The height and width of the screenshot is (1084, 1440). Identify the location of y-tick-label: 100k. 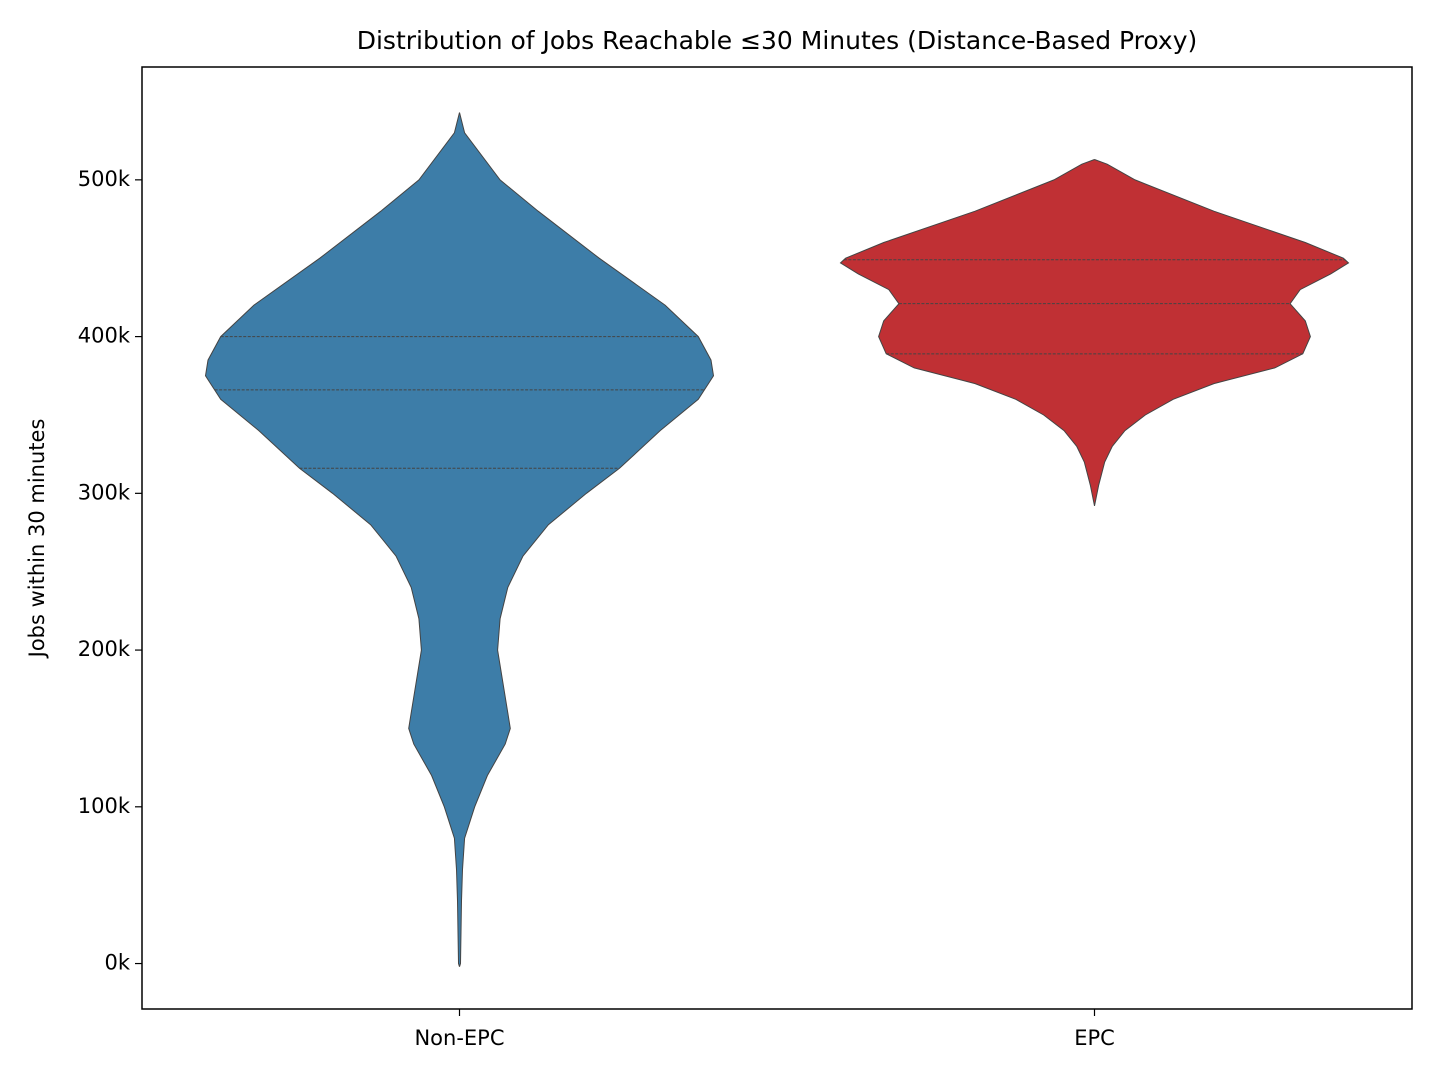
(104, 806).